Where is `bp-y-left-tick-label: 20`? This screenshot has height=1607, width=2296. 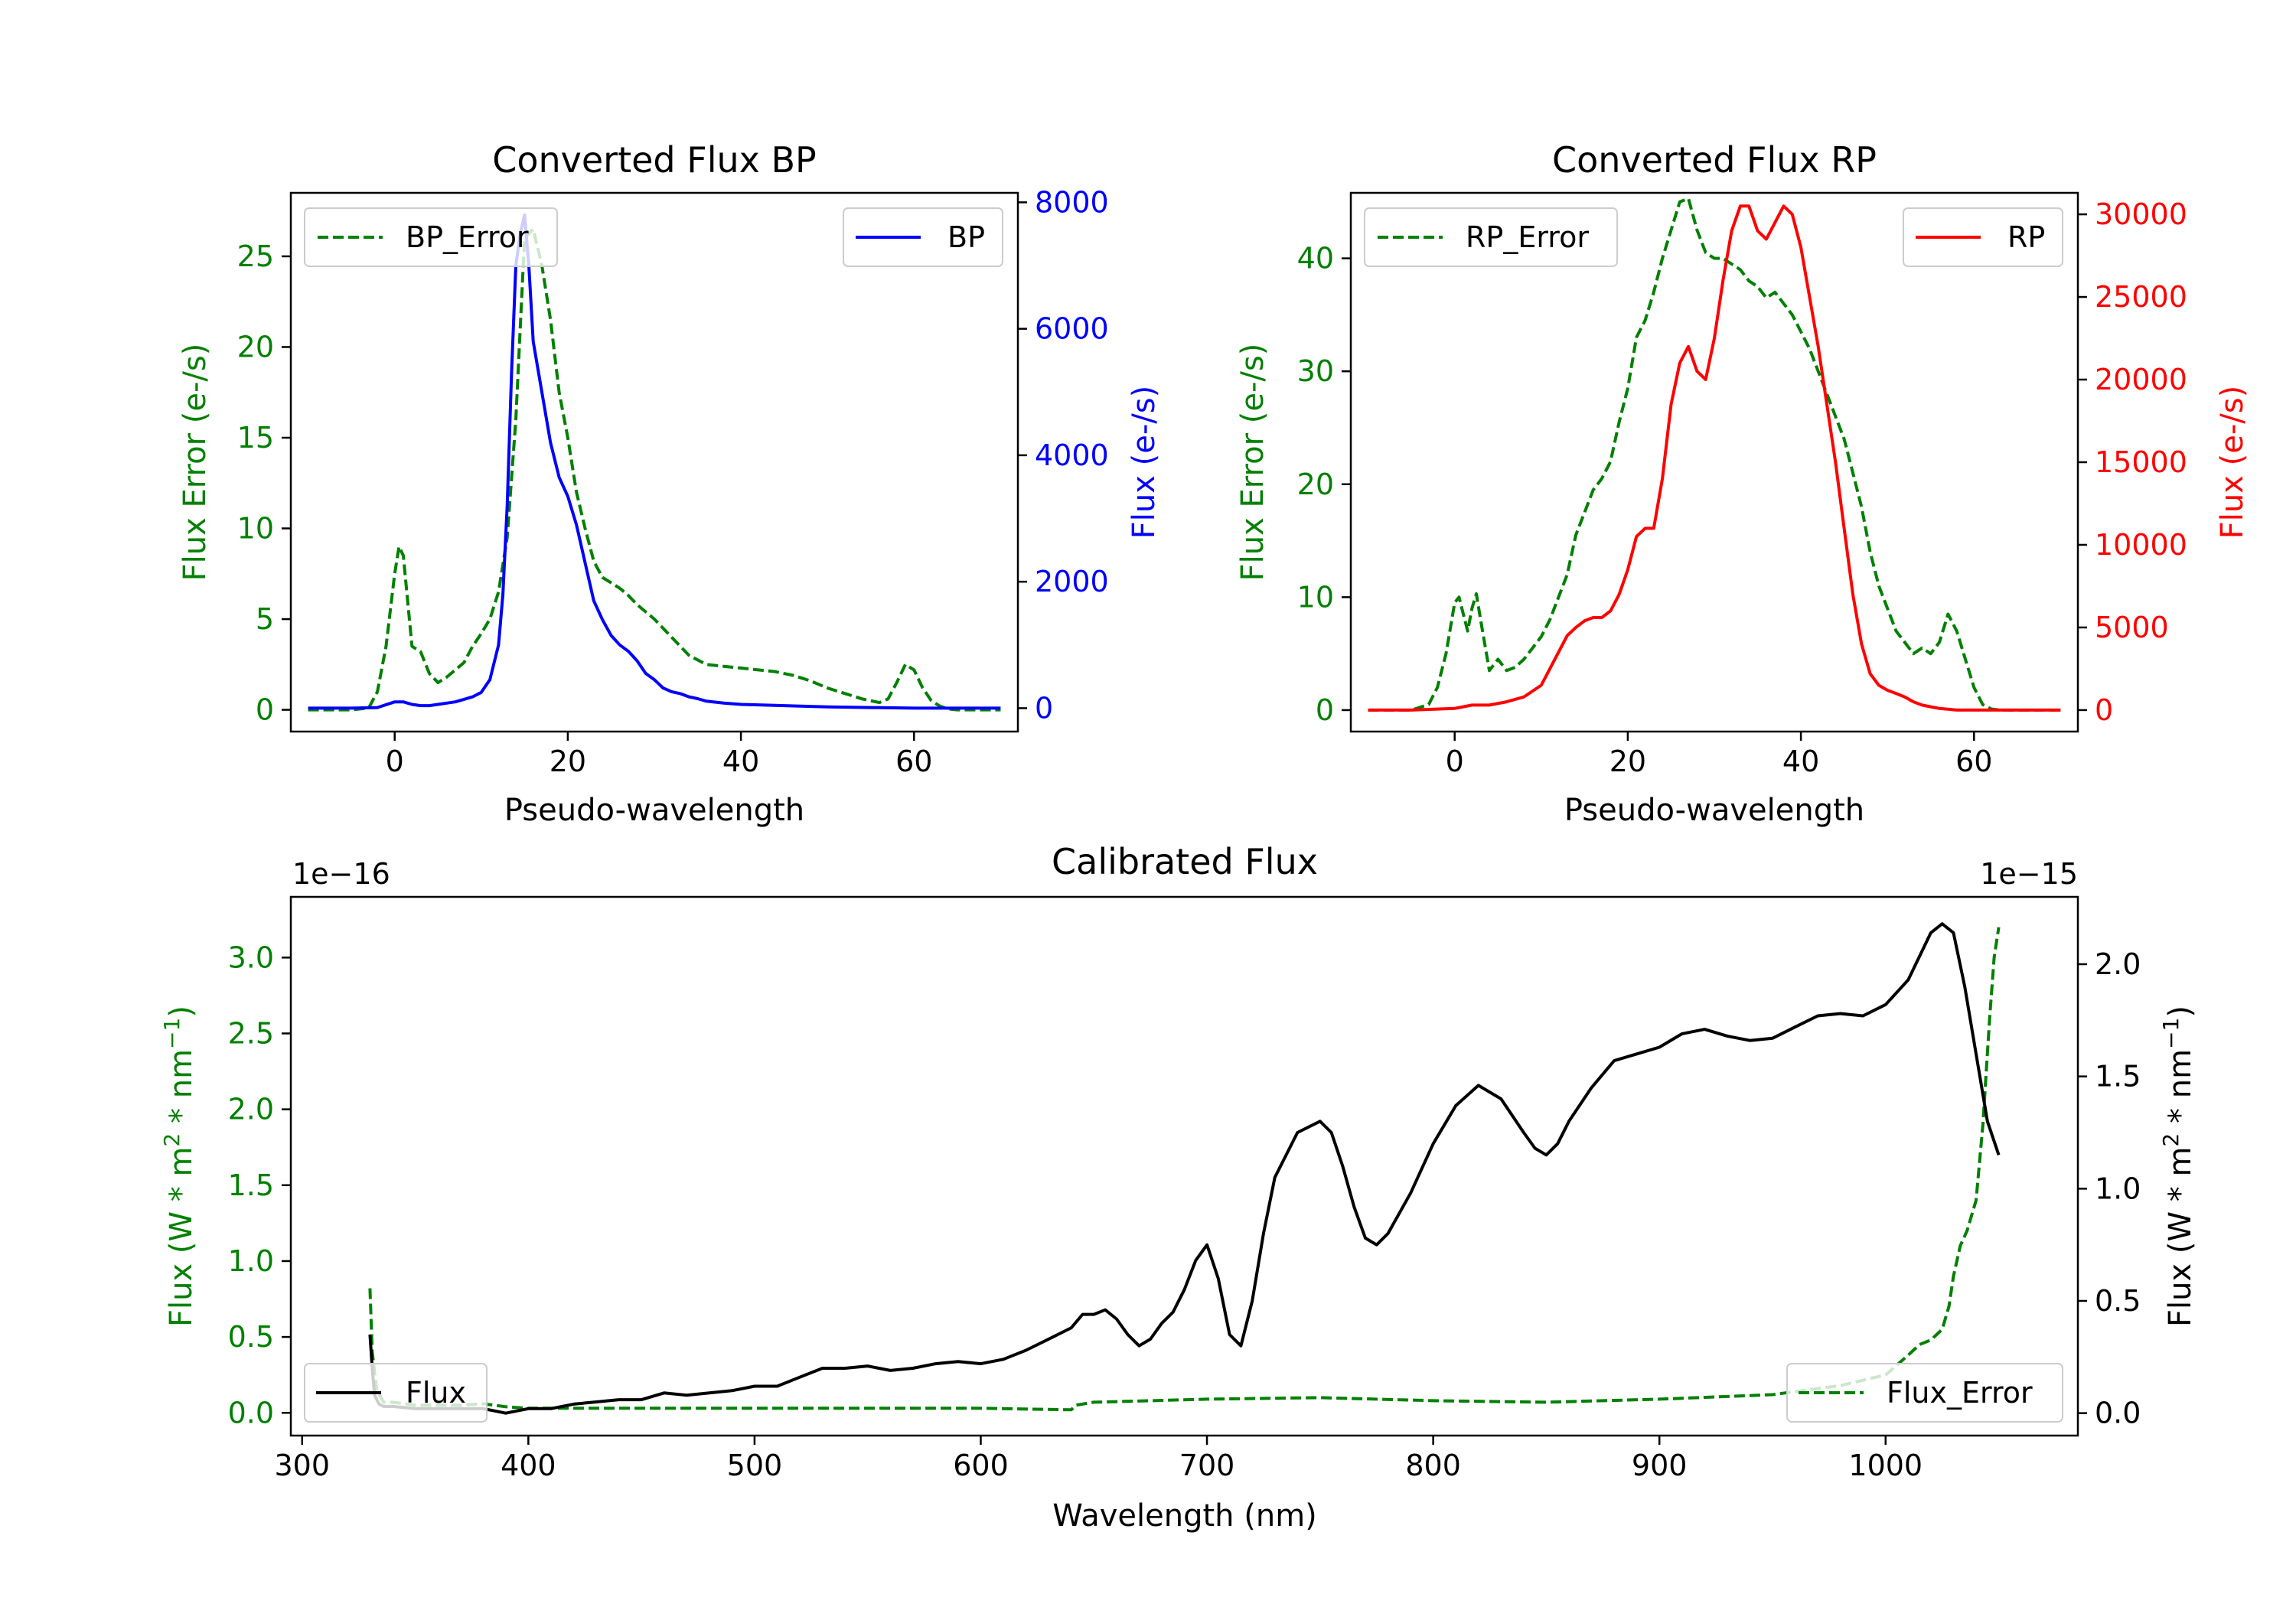
bp-y-left-tick-label: 20 is located at coordinates (255, 346).